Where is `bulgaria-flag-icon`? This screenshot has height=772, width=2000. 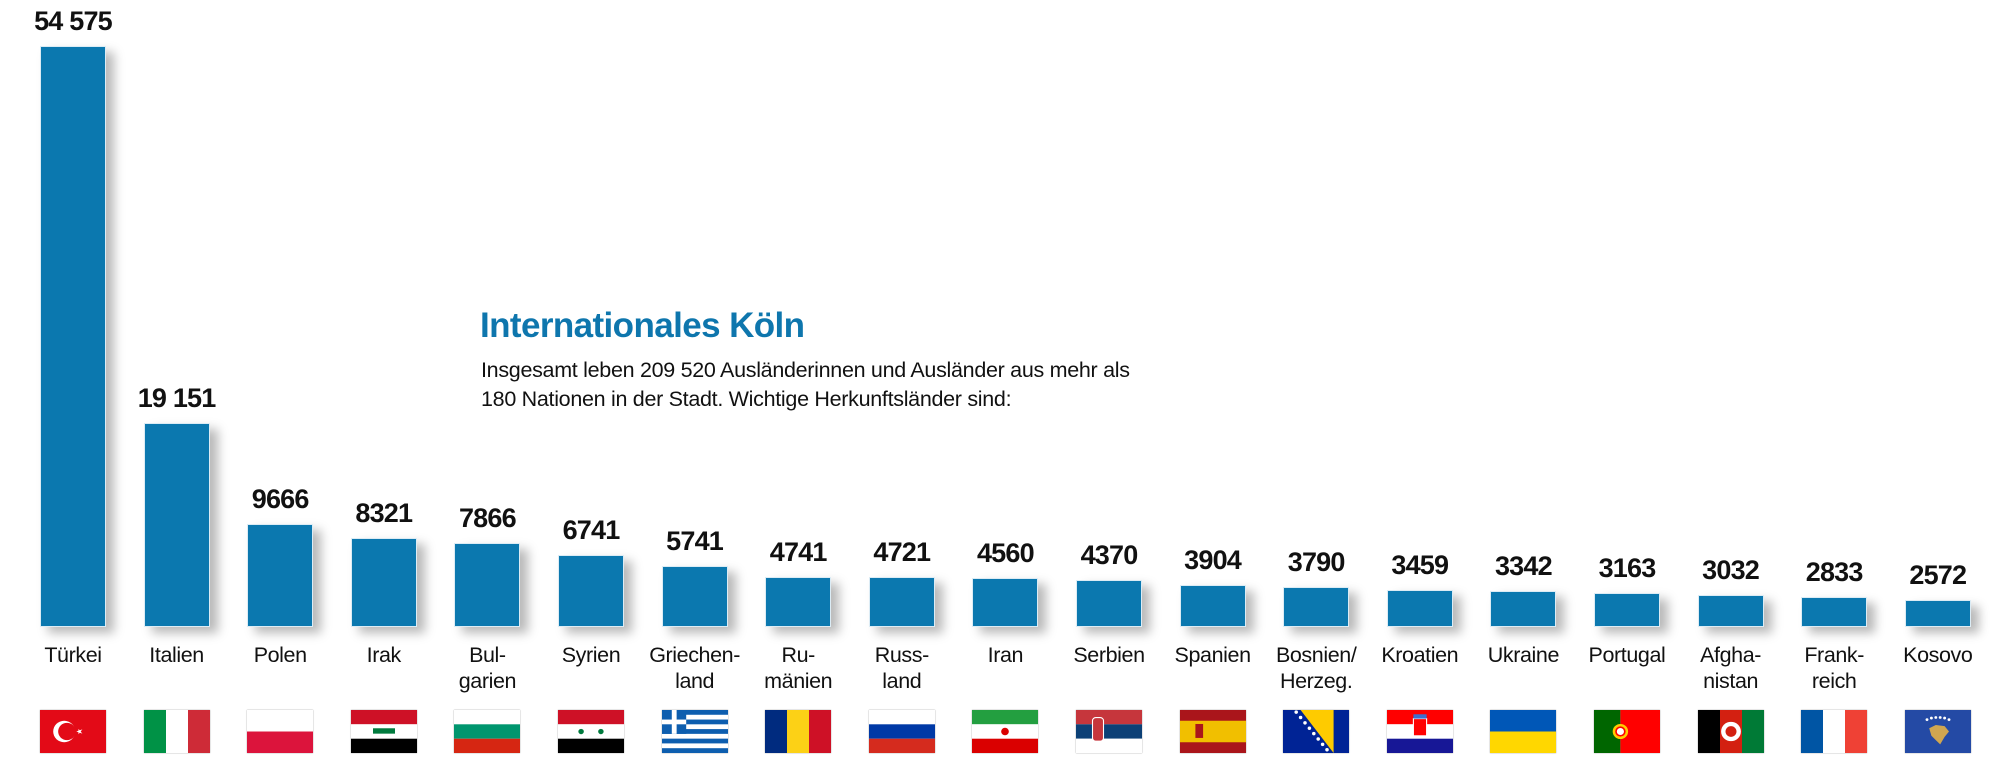
bulgaria-flag-icon is located at coordinates (487, 731).